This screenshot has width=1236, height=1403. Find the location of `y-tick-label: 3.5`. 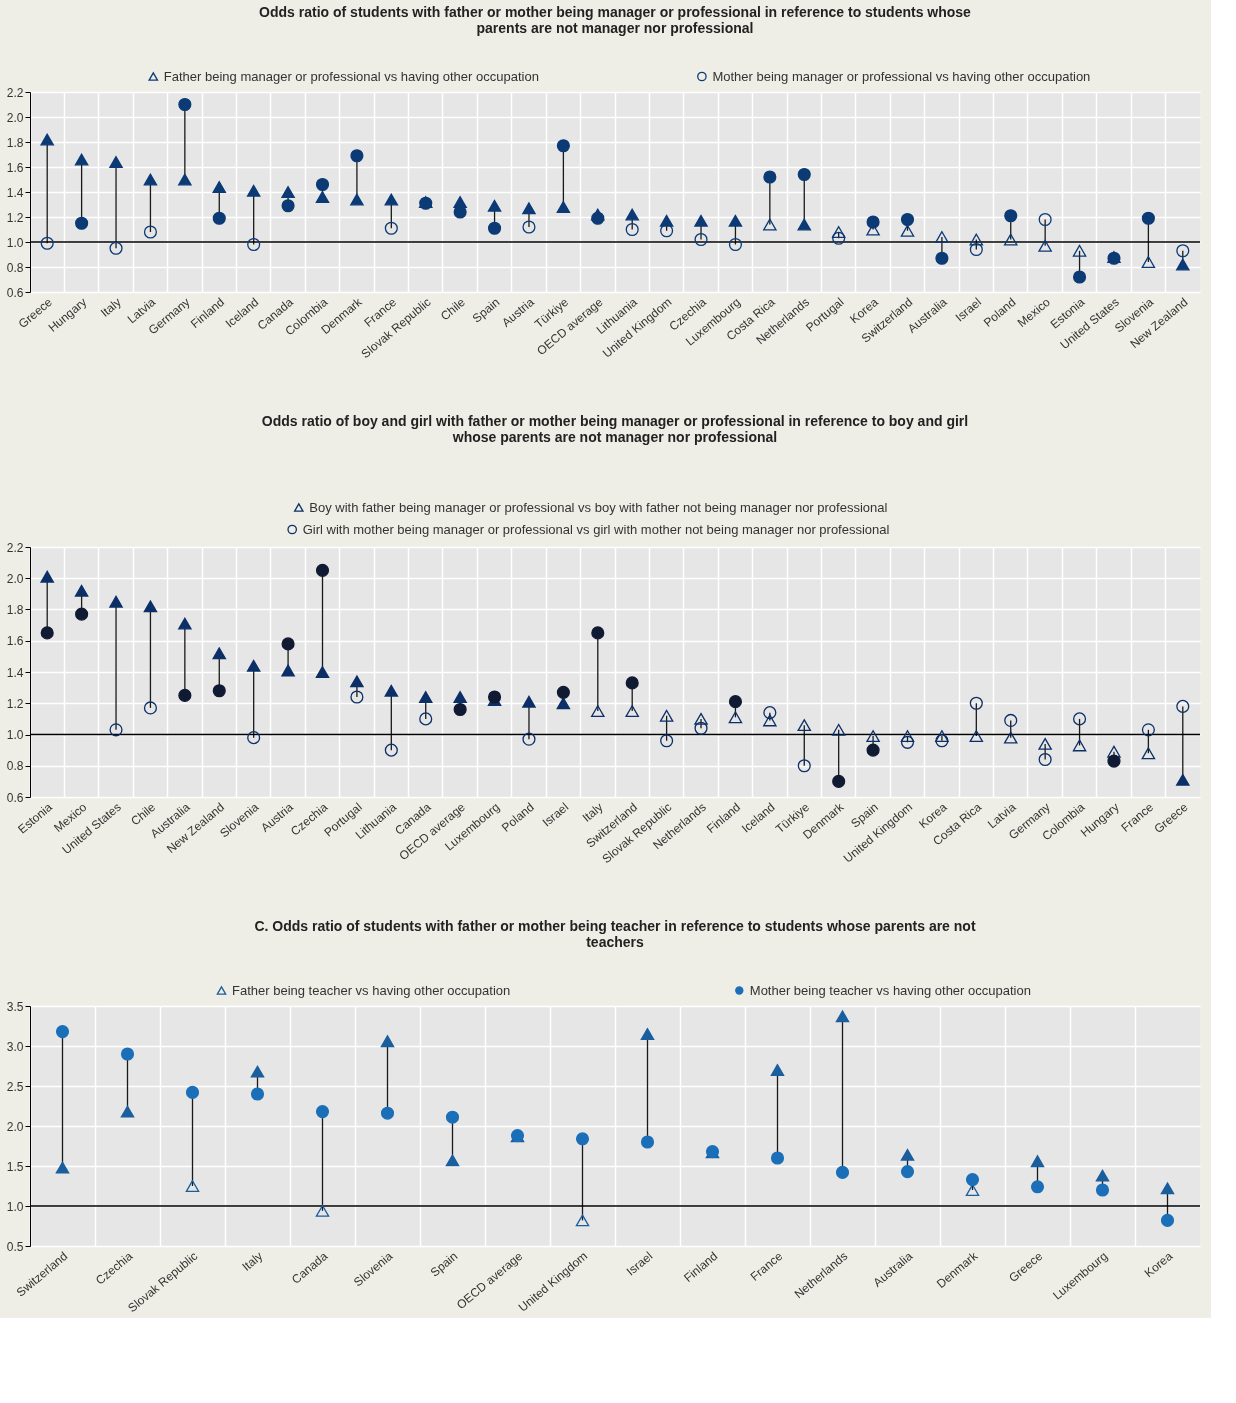

y-tick-label: 3.5 is located at coordinates (15, 1006).